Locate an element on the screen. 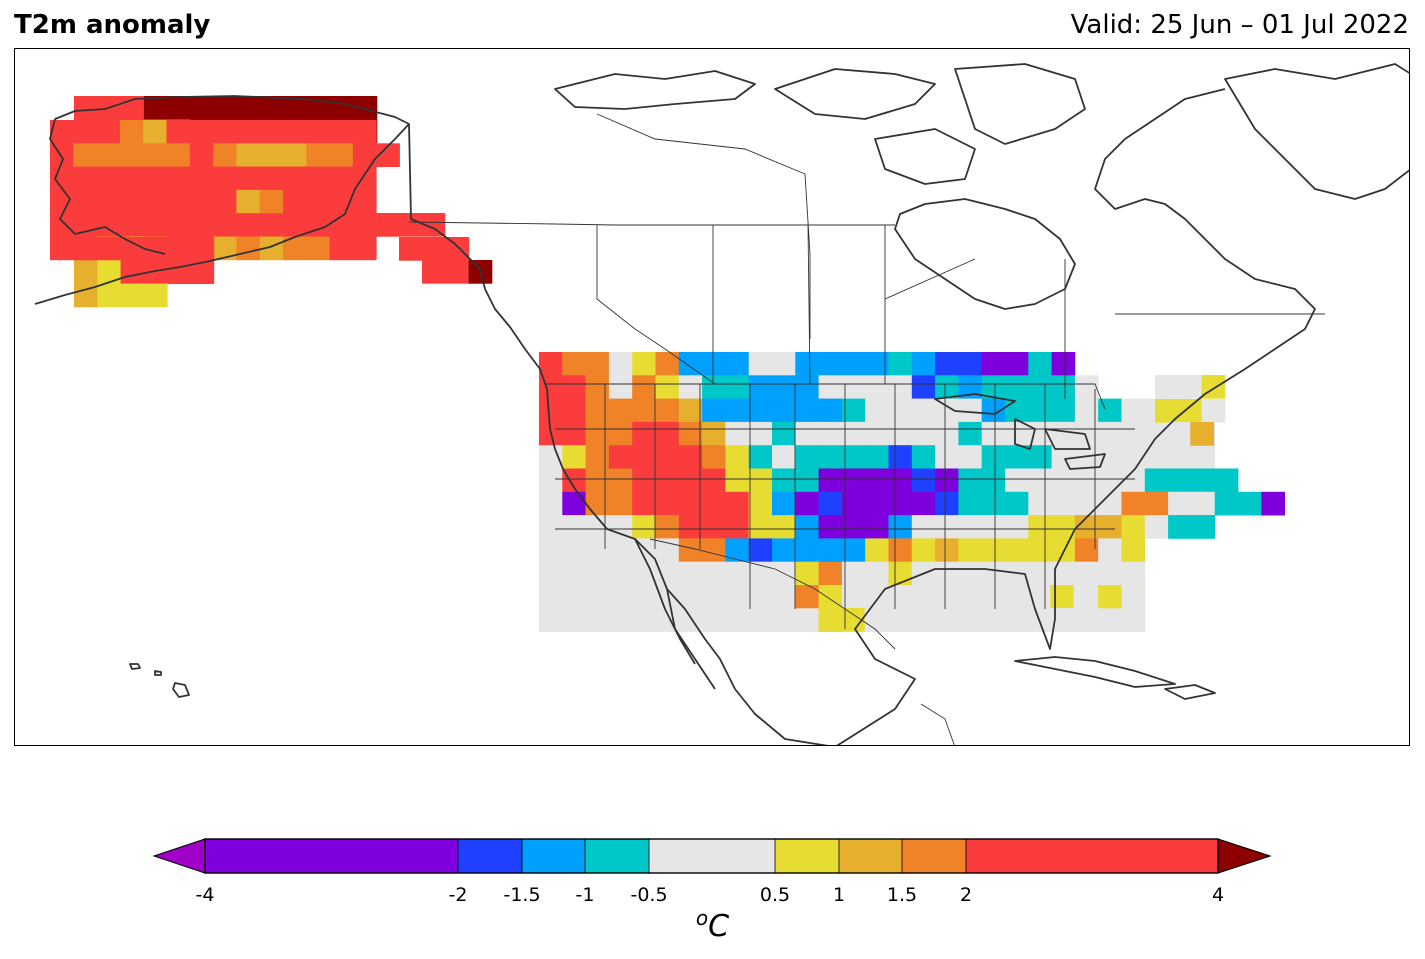 The width and height of the screenshot is (1425, 959). colorbar-tick-label: -1 is located at coordinates (585, 895).